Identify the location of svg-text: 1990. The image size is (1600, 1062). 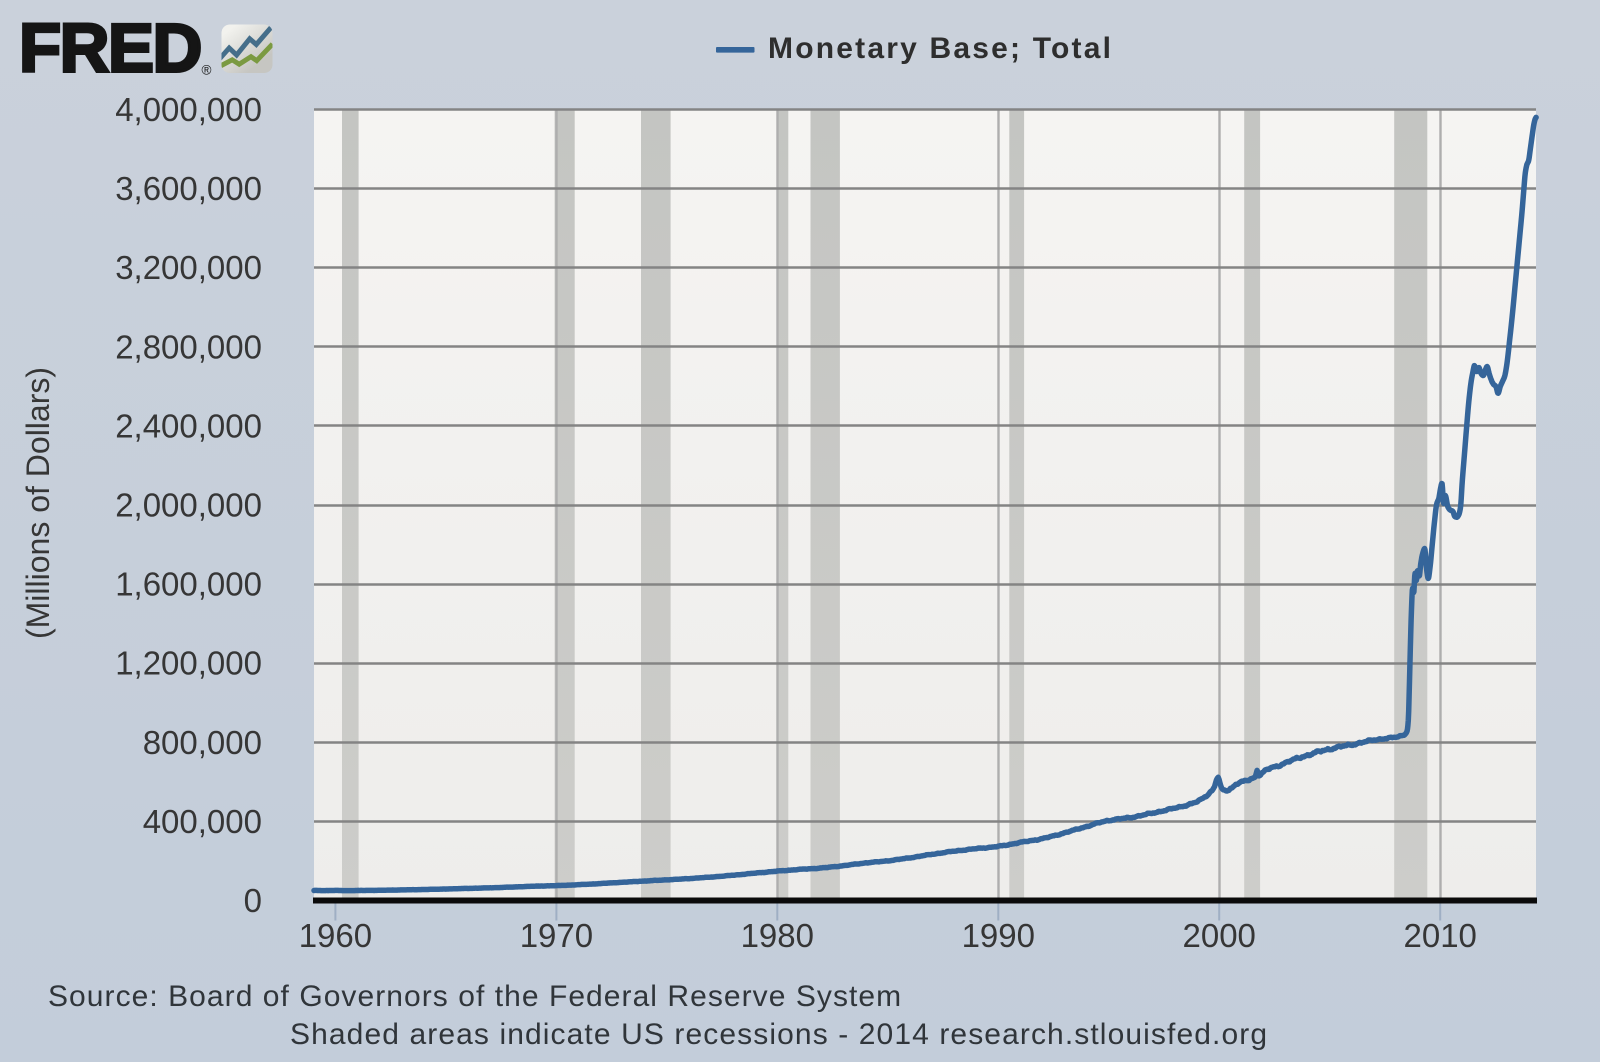
(998, 935).